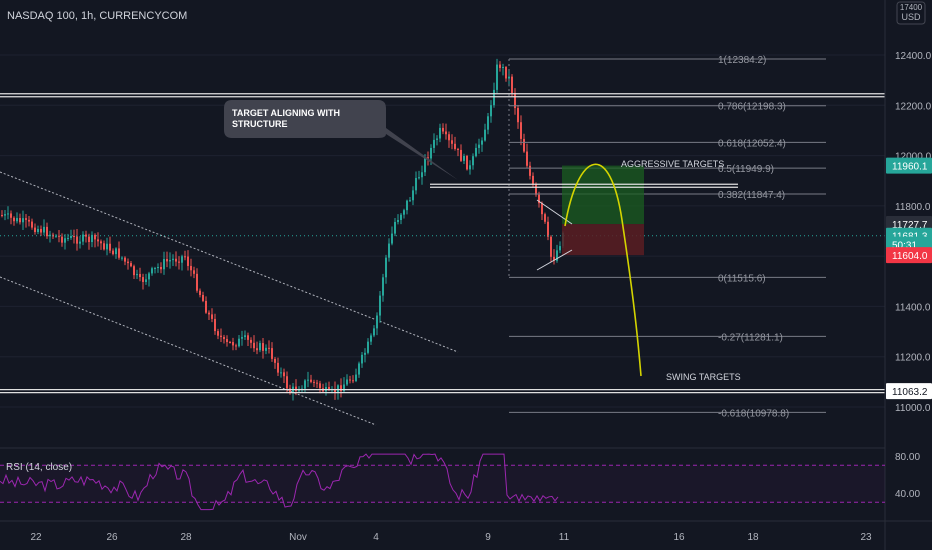 This screenshot has width=932, height=550. I want to click on rsi-label: RSI (14, close), so click(39, 467).